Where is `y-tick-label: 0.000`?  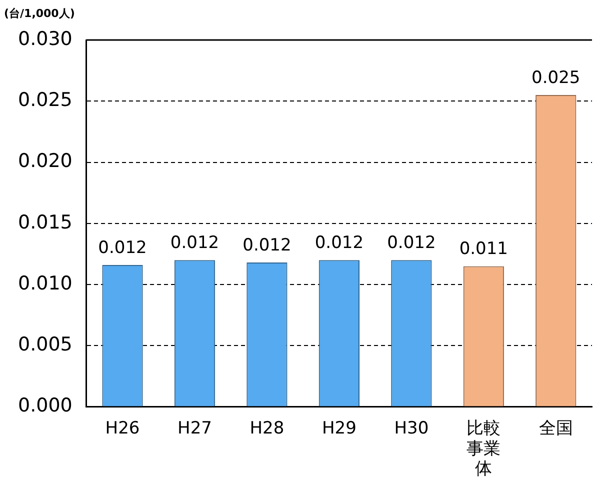
y-tick-label: 0.000 is located at coordinates (45, 405).